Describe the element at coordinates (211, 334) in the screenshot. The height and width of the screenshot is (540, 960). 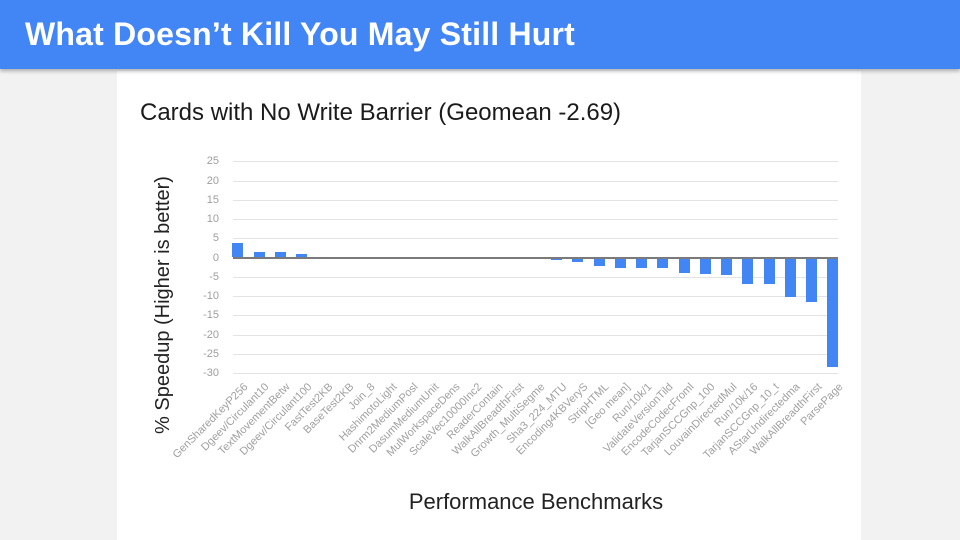
I see `y-tick-label: -20` at that location.